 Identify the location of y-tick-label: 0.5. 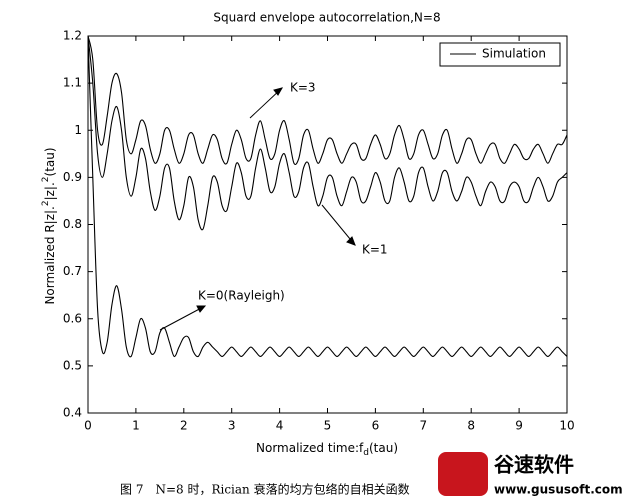
(72, 365).